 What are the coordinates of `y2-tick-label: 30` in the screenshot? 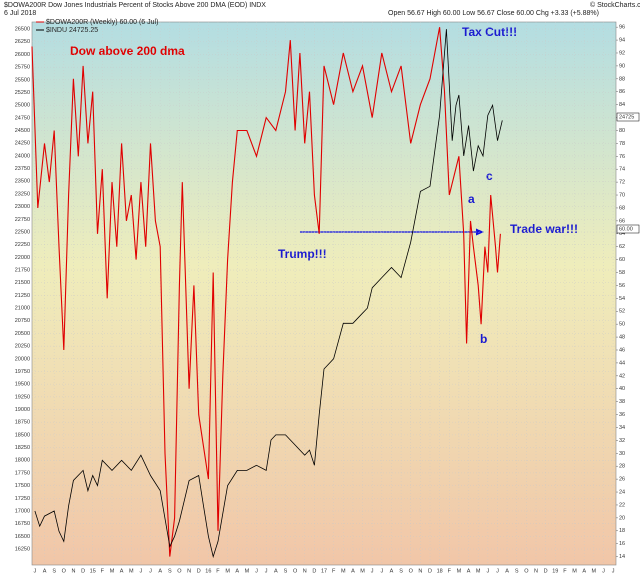 It's located at (622, 454).